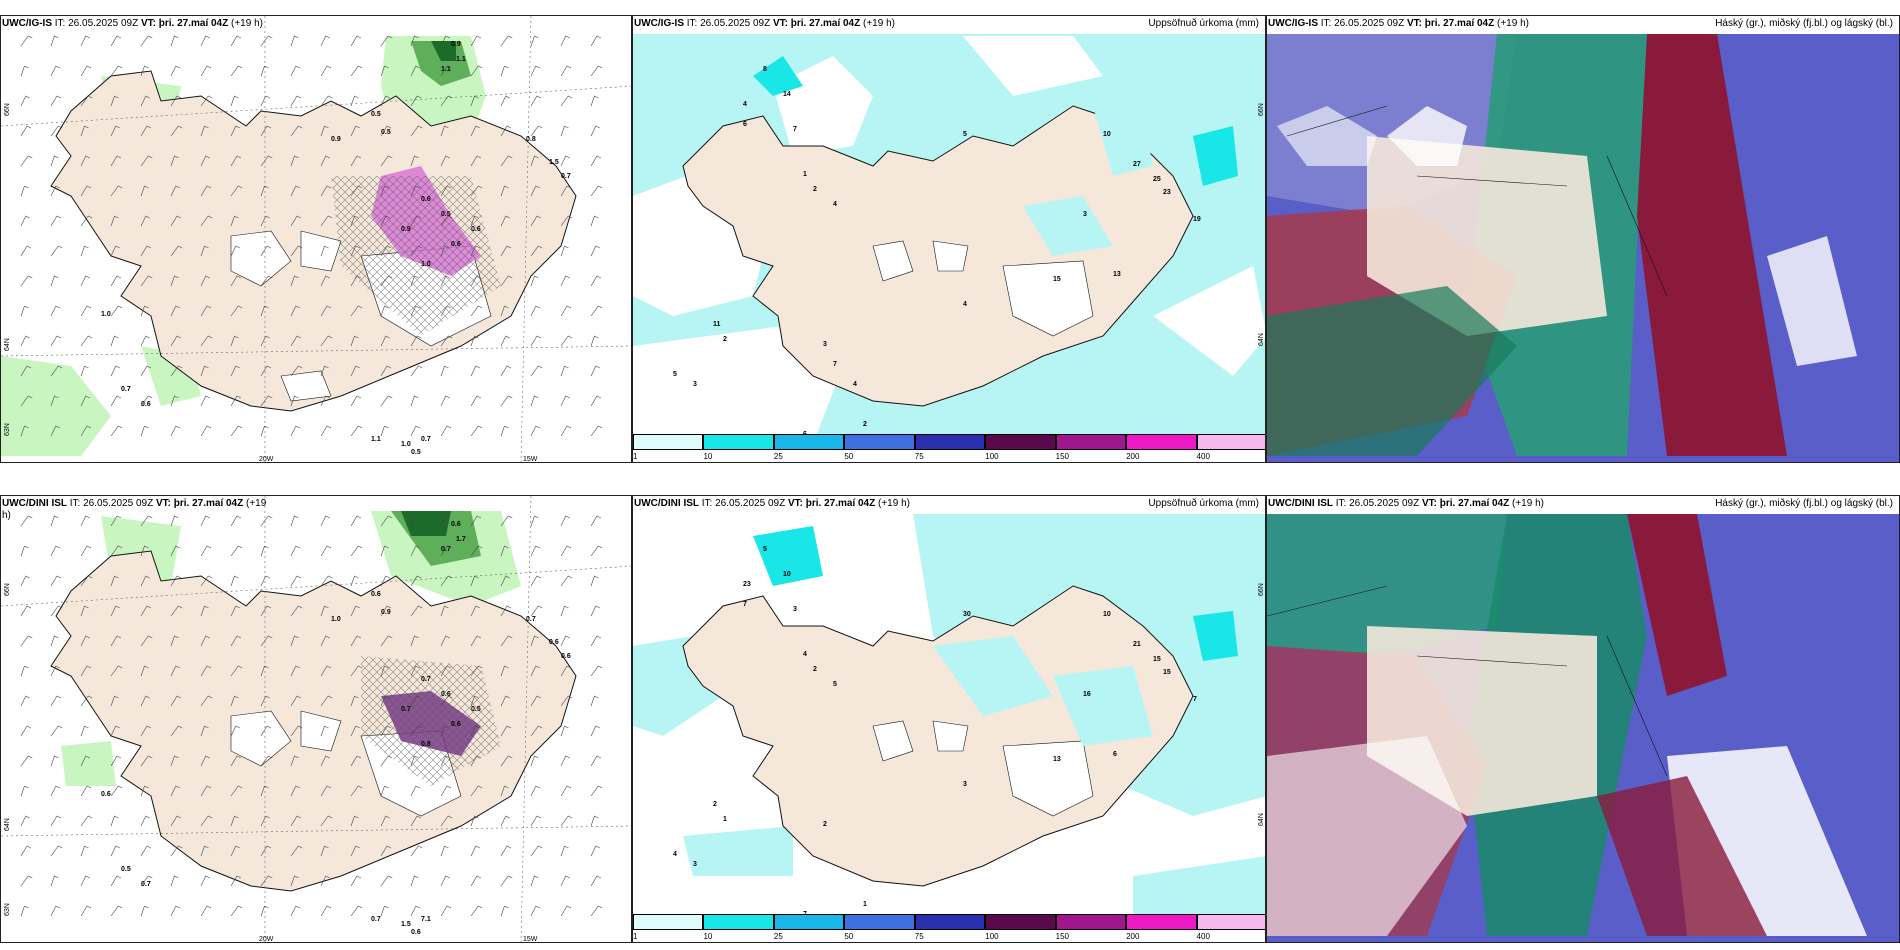 Image resolution: width=1900 pixels, height=950 pixels. Describe the element at coordinates (778, 936) in the screenshot. I see `colorbar-label: 25` at that location.